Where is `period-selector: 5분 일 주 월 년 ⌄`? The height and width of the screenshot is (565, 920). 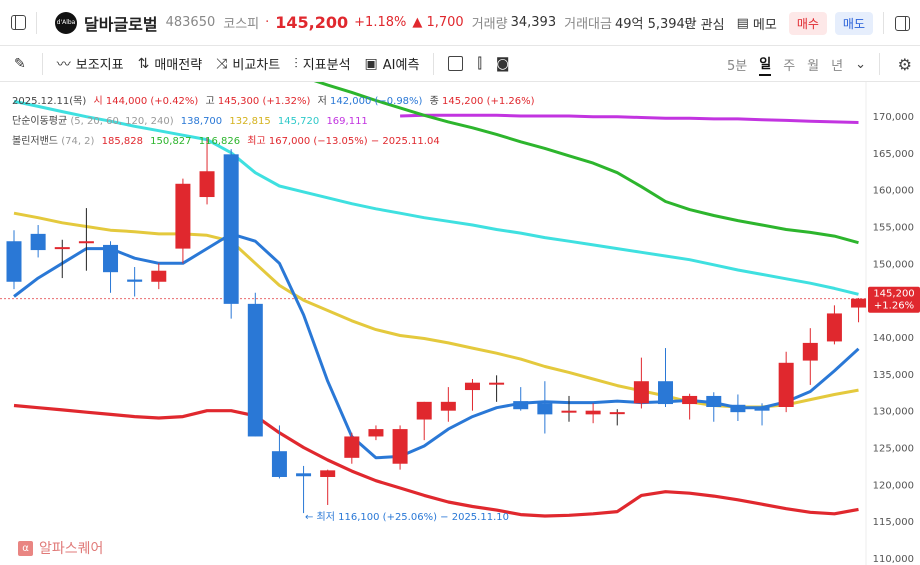
period-selector: 5분 일 주 월 년 ⌄ is located at coordinates (796, 64).